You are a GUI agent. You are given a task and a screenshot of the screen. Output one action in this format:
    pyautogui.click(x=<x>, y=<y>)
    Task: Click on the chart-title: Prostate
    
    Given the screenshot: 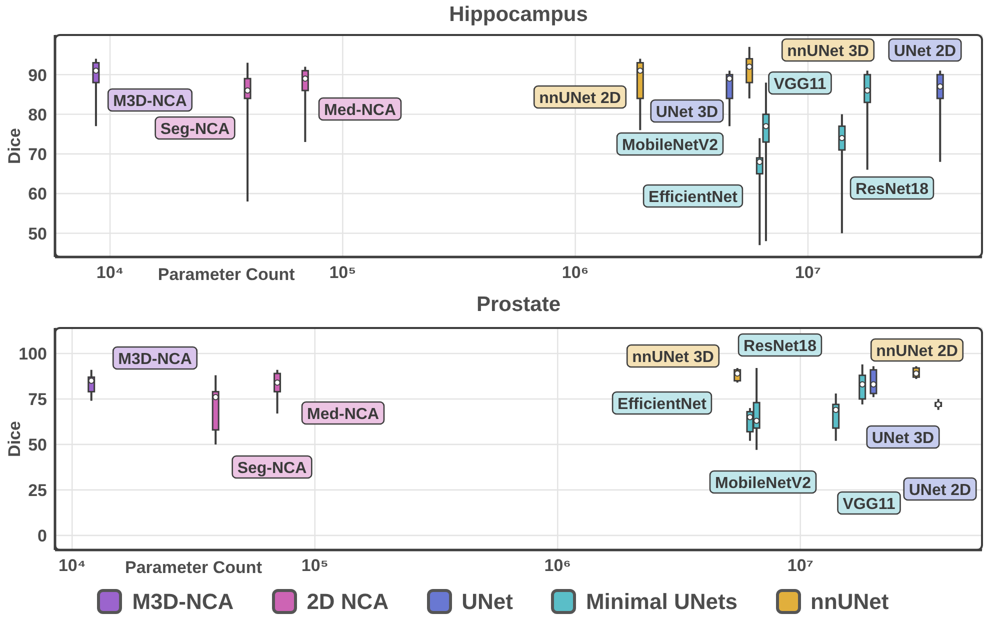 What is the action you would take?
    pyautogui.click(x=518, y=305)
    